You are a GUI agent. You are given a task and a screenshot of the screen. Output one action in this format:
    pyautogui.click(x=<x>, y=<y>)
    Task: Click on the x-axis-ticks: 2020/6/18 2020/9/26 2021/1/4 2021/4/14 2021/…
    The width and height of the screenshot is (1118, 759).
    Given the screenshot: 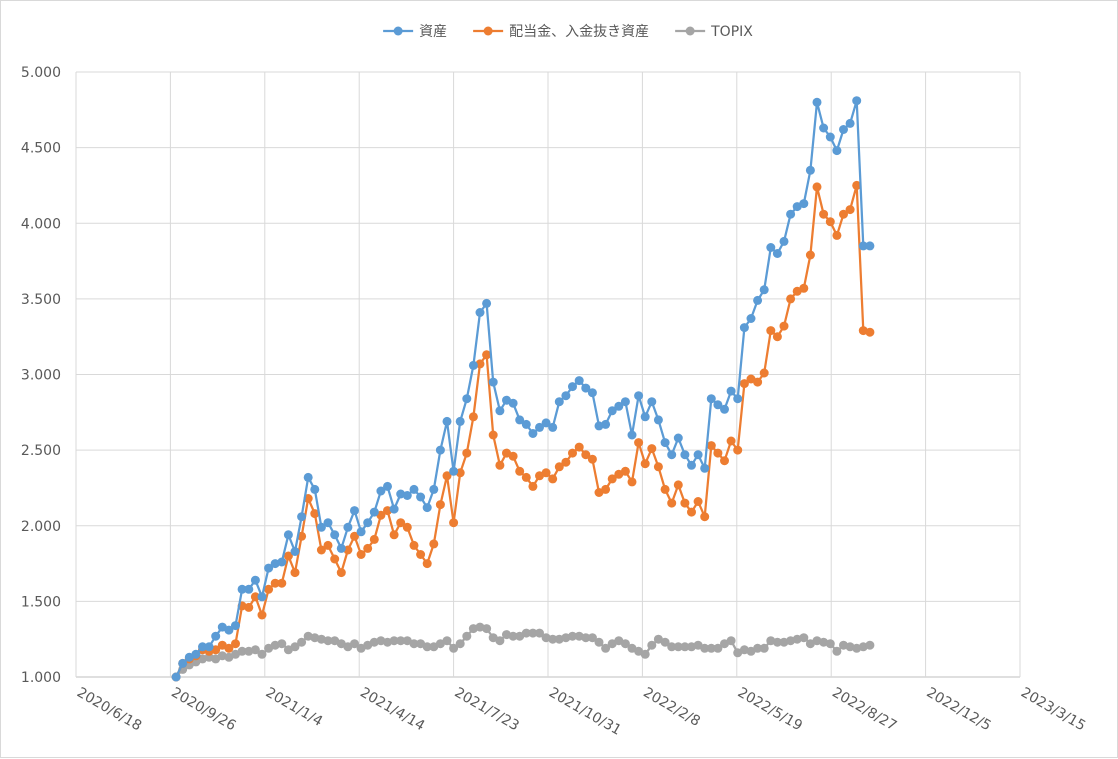 What is the action you would take?
    pyautogui.click(x=581, y=712)
    